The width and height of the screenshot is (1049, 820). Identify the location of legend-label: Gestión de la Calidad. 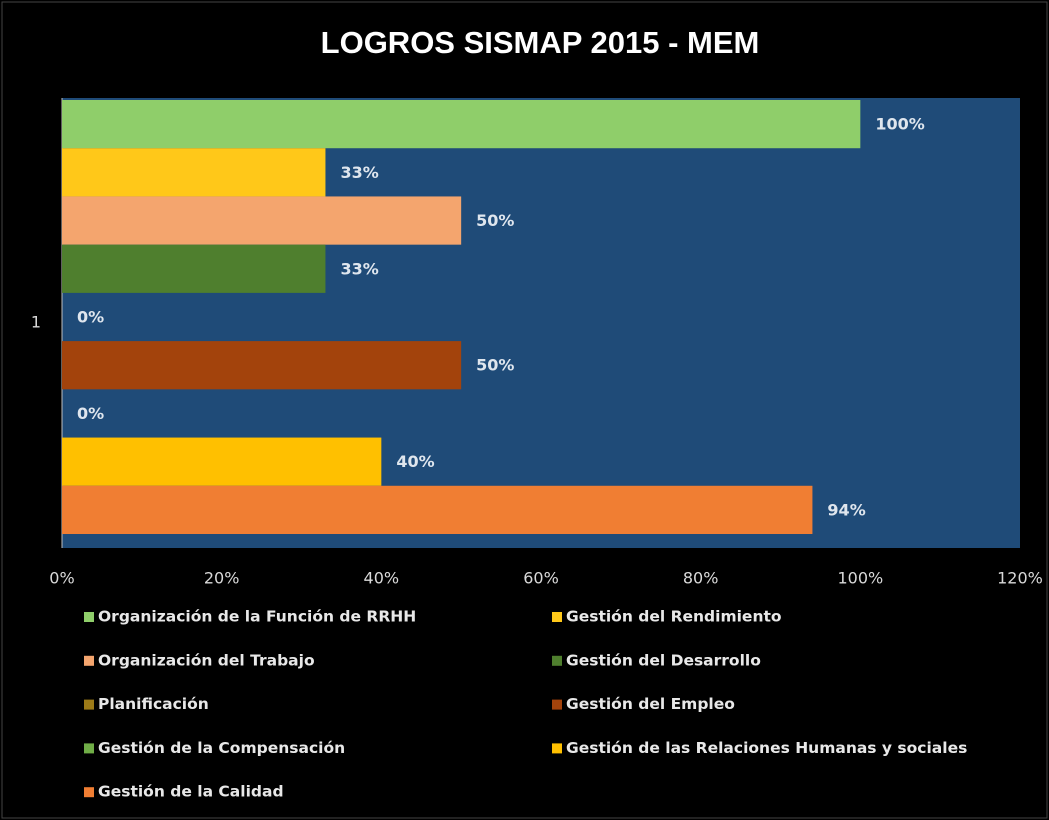
(191, 792).